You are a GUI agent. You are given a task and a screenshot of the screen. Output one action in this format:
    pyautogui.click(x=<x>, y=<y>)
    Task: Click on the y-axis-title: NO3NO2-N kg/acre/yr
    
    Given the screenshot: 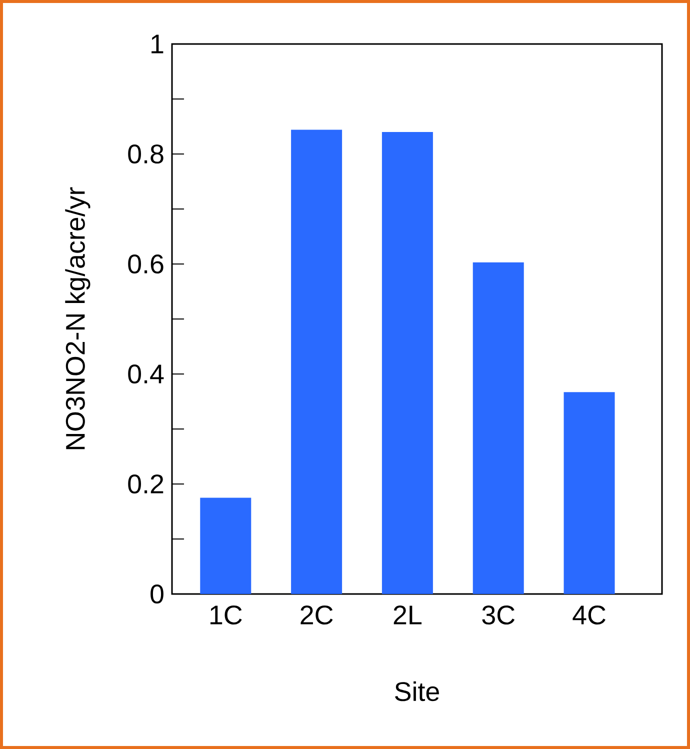 What is the action you would take?
    pyautogui.click(x=77, y=318)
    